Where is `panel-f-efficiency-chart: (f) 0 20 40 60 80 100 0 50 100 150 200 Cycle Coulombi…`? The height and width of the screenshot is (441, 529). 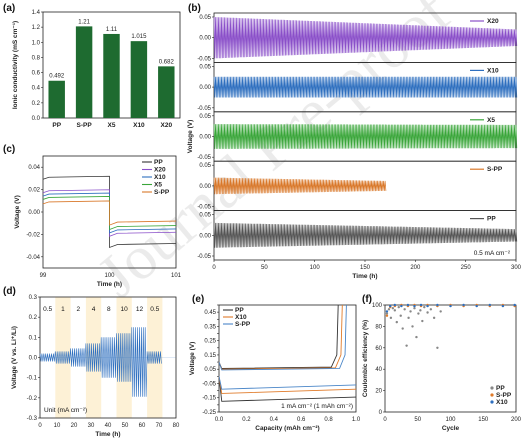
panel-f-efficiency-chart: (f) 0 20 40 60 80 100 0 50 100 150 200 Cycle Coulombi… is located at coordinates (442, 363).